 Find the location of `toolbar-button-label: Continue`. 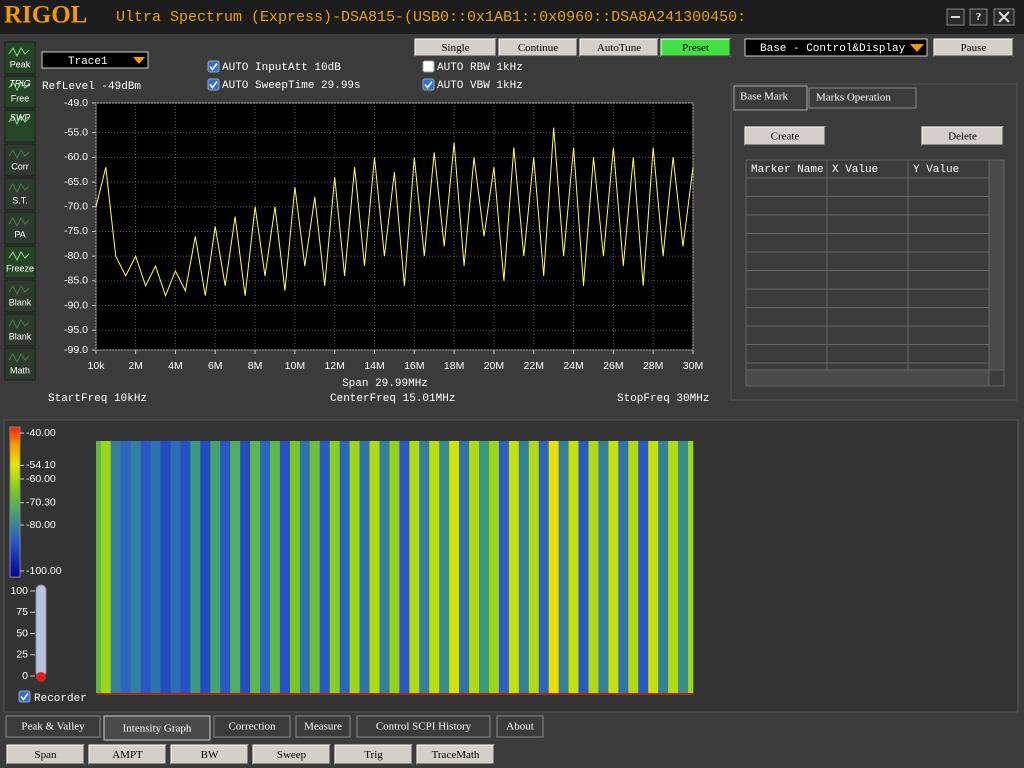

toolbar-button-label: Continue is located at coordinates (538, 48).